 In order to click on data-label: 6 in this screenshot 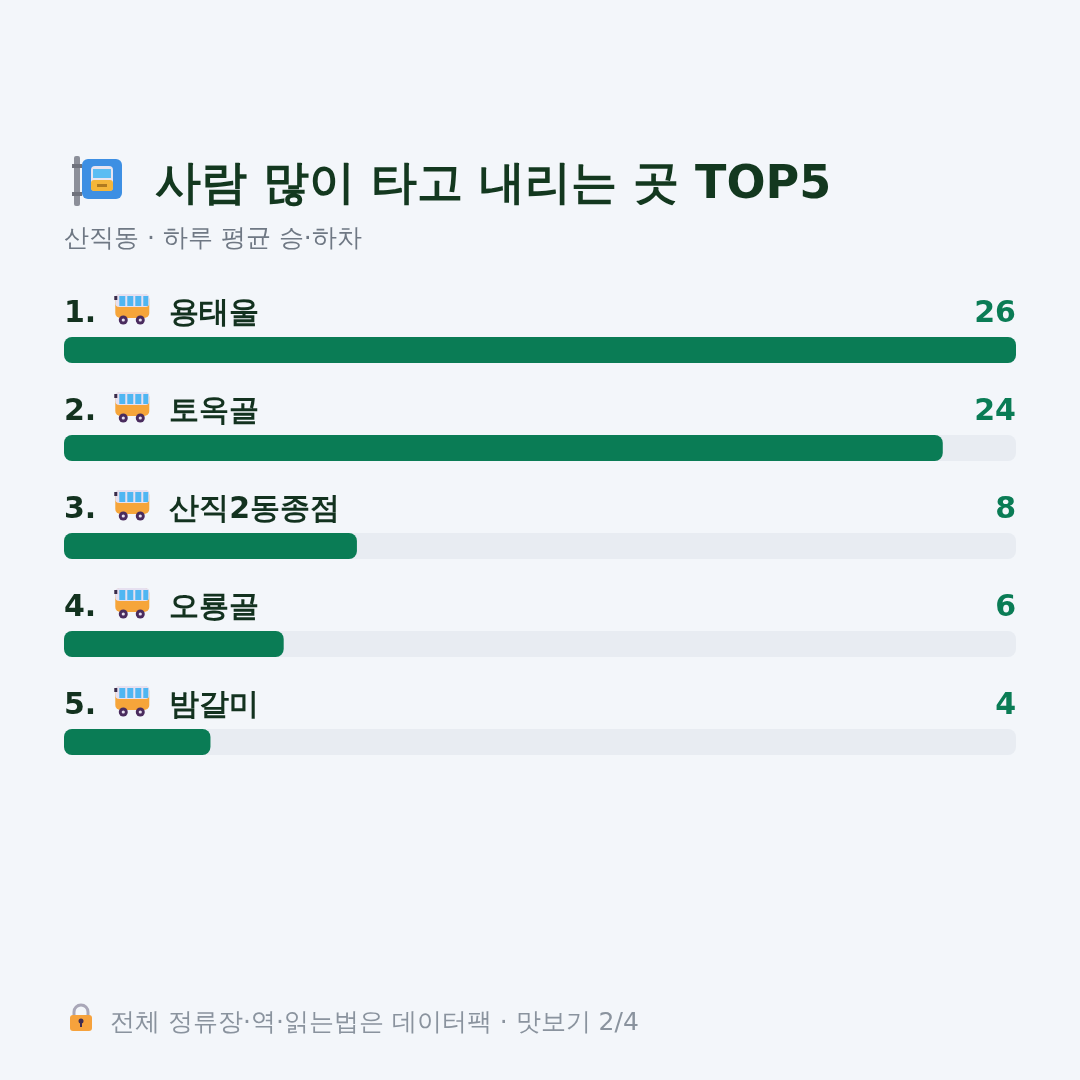, I will do `click(1005, 605)`.